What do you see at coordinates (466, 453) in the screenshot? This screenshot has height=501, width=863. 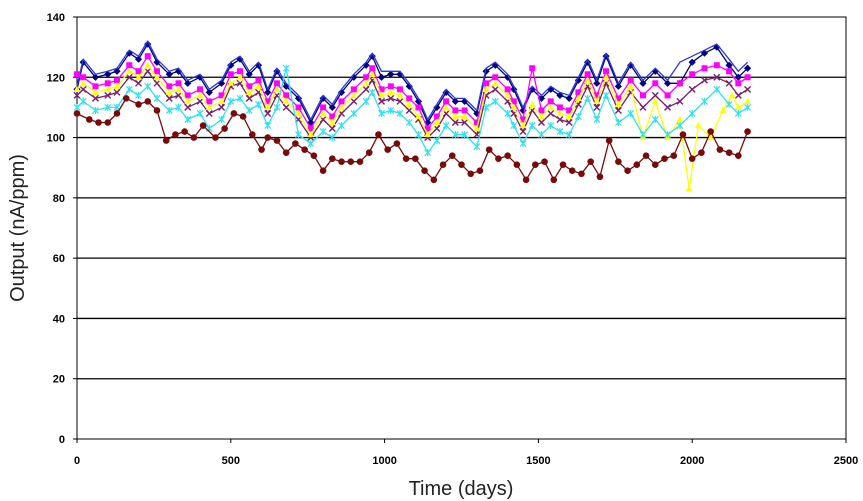 I see `x-axis-ticks: 0 500 1000 1500 2000 2500` at bounding box center [466, 453].